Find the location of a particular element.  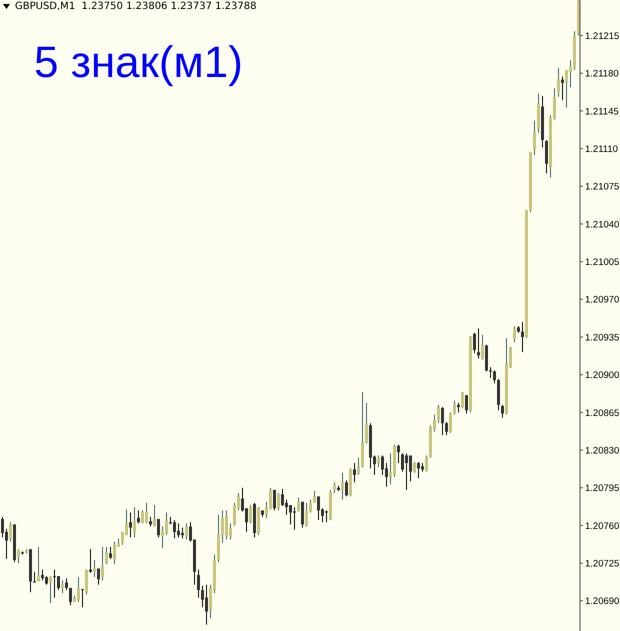

y-tick-label: 1.20970 is located at coordinates (602, 300).